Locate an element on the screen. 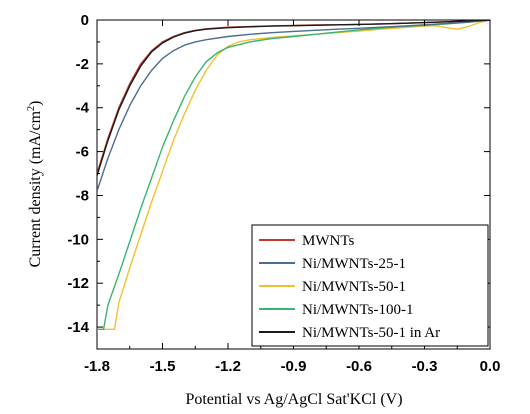  y-axis-title-sup: 2 is located at coordinates (31, 108).